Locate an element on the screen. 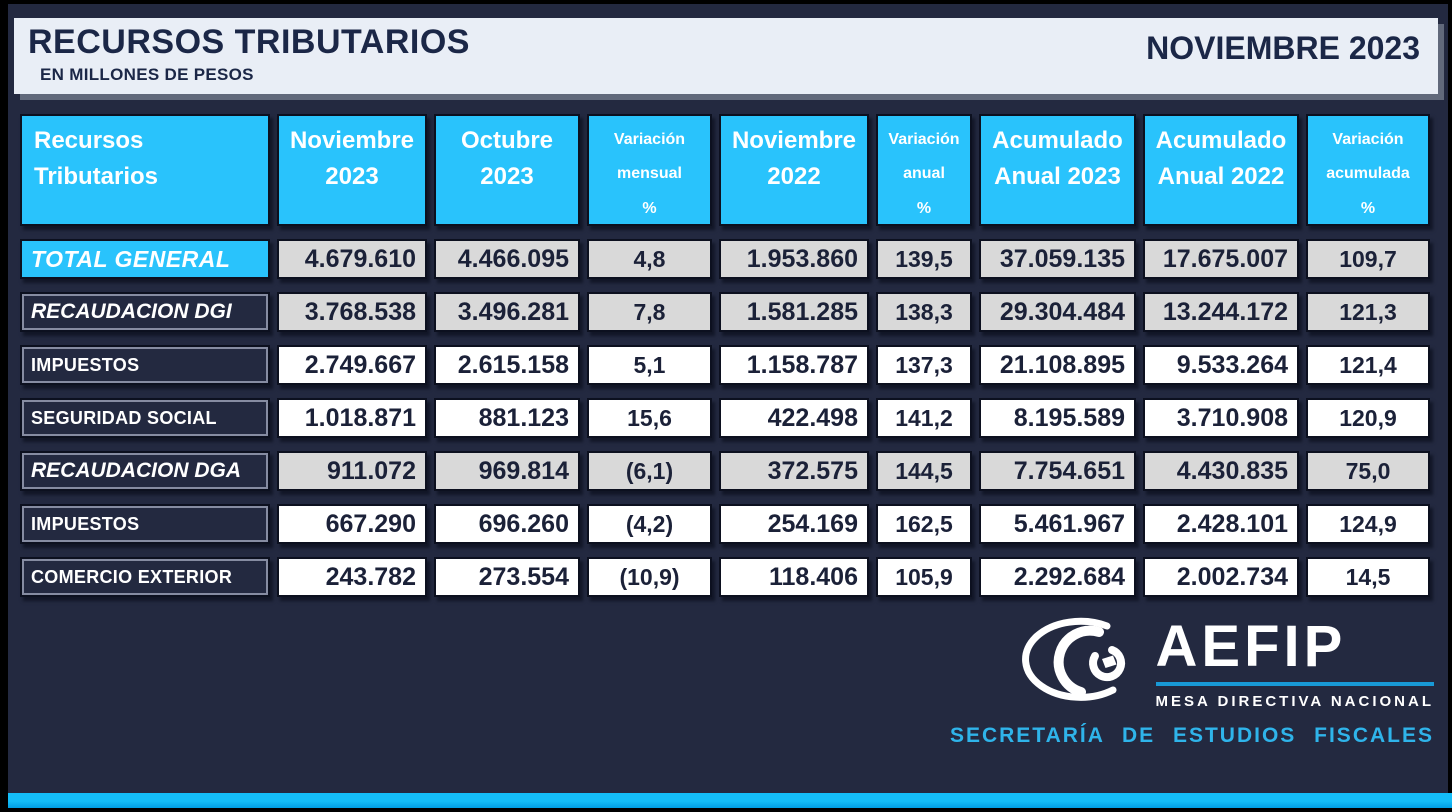 The image size is (1452, 812). cell-recaudacion-dgi-var-anual: 138,3 is located at coordinates (924, 312).